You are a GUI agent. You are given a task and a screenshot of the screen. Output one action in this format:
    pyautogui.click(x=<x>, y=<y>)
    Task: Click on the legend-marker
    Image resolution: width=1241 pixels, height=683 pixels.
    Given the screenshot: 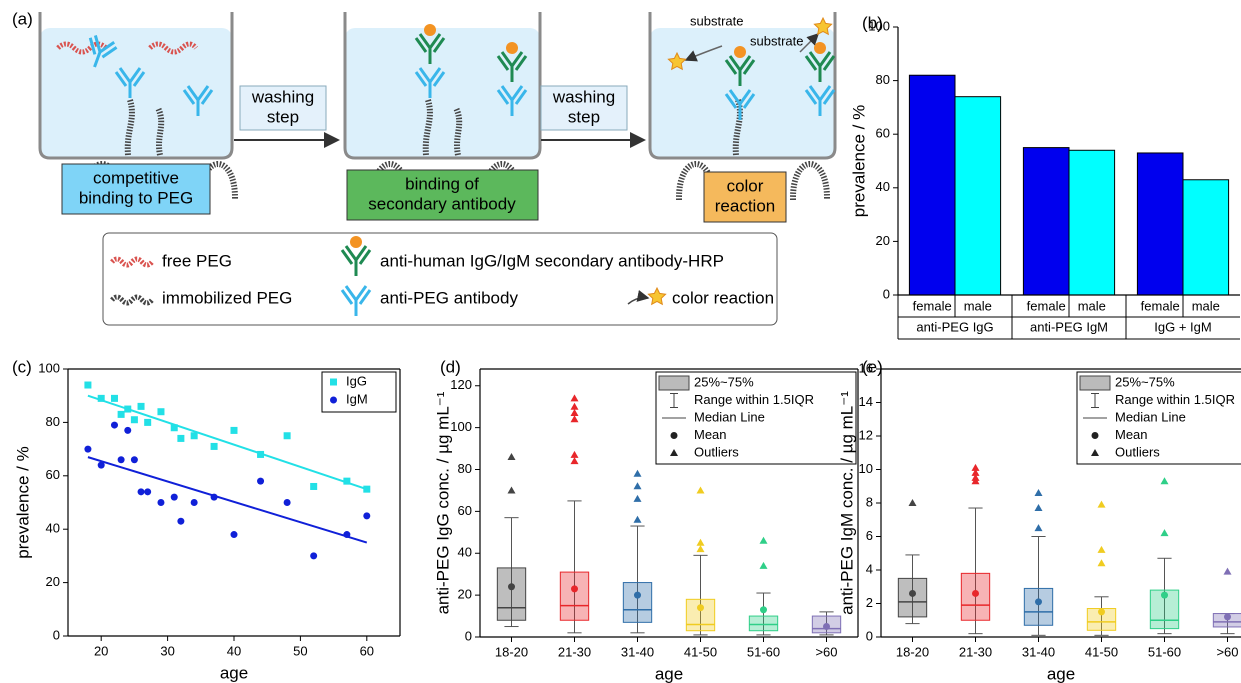 What is the action you would take?
    pyautogui.click(x=333, y=400)
    